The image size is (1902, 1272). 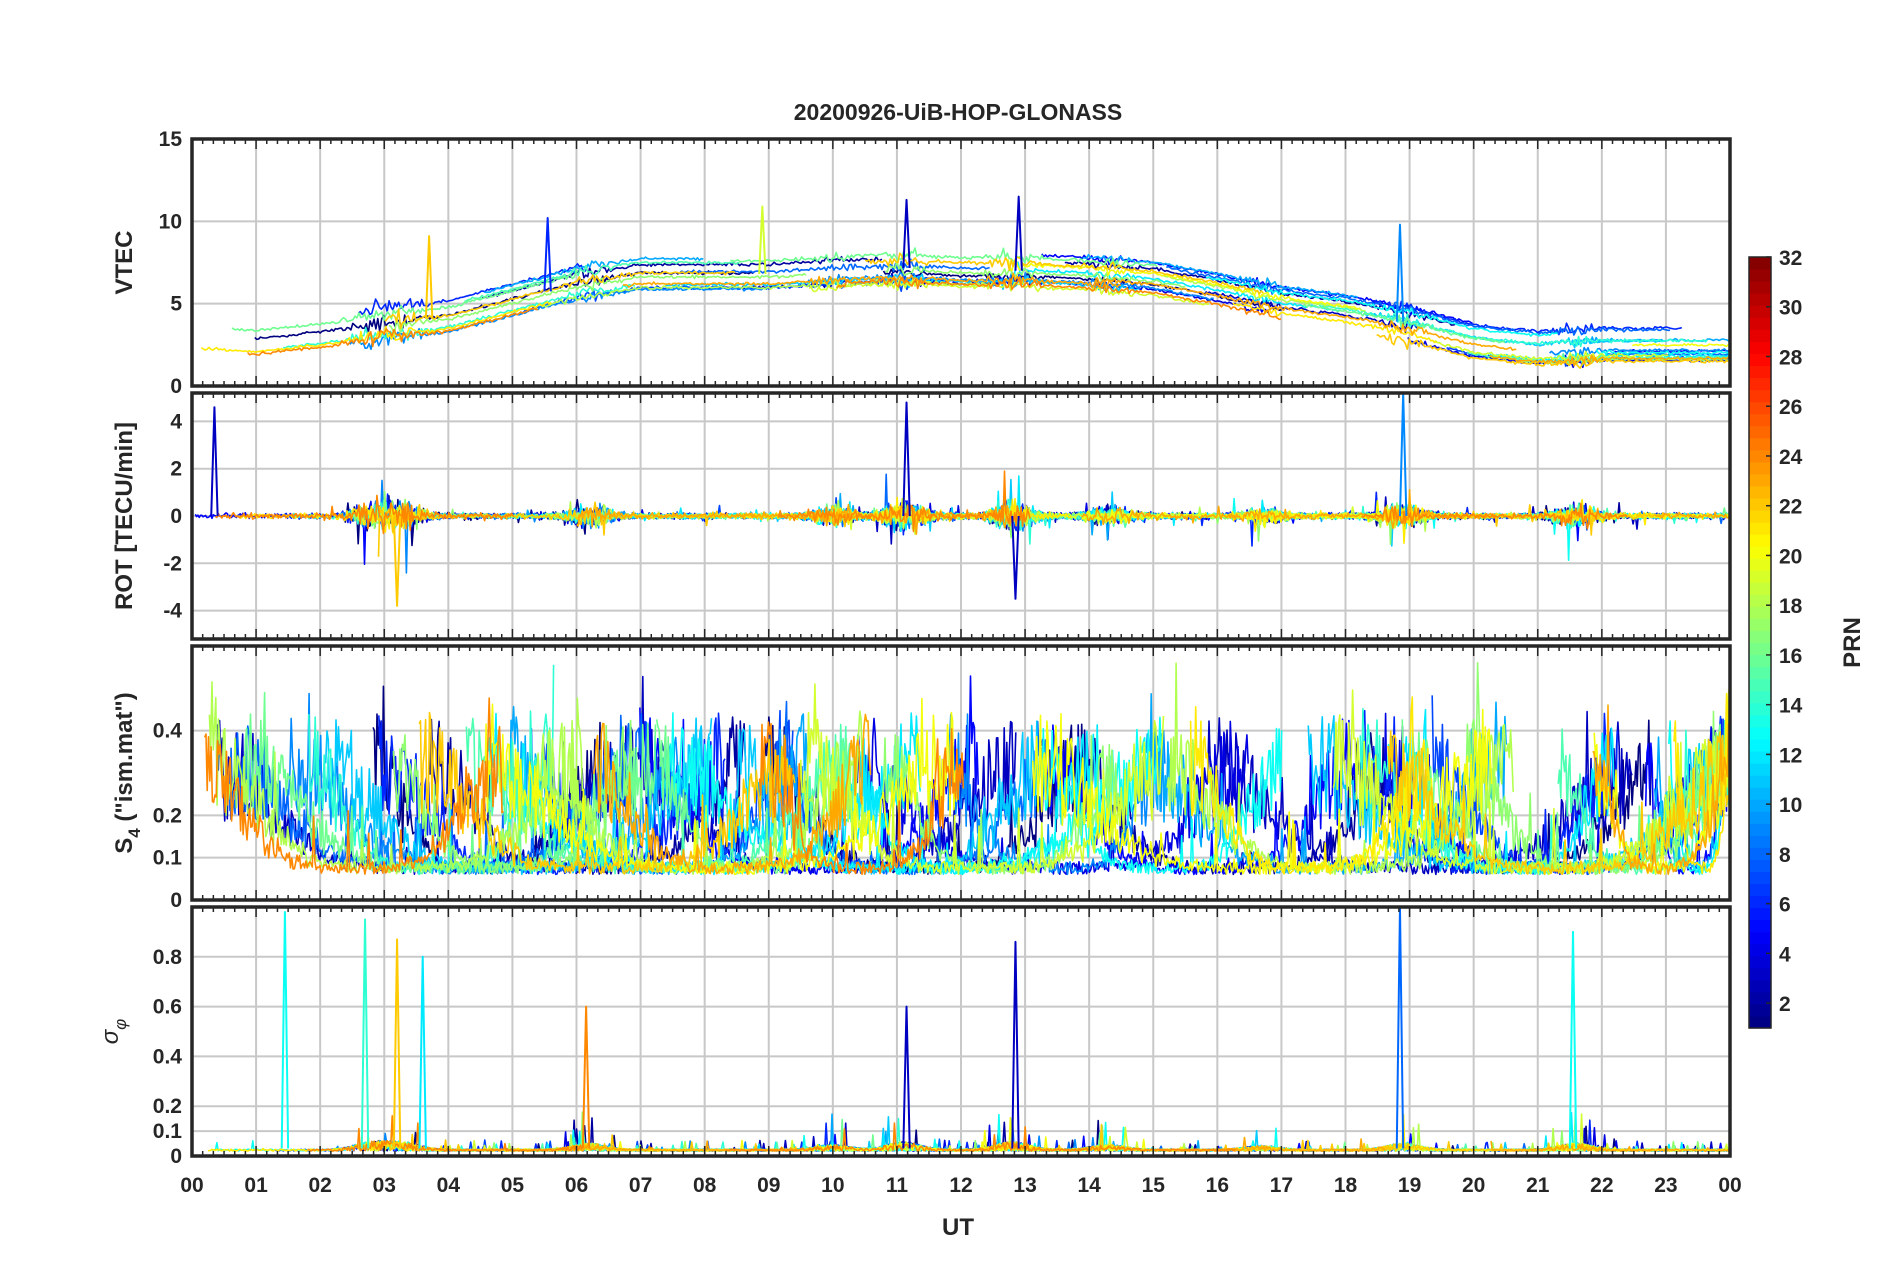 I want to click on colorbar-tick-label: 22, so click(x=1790, y=507).